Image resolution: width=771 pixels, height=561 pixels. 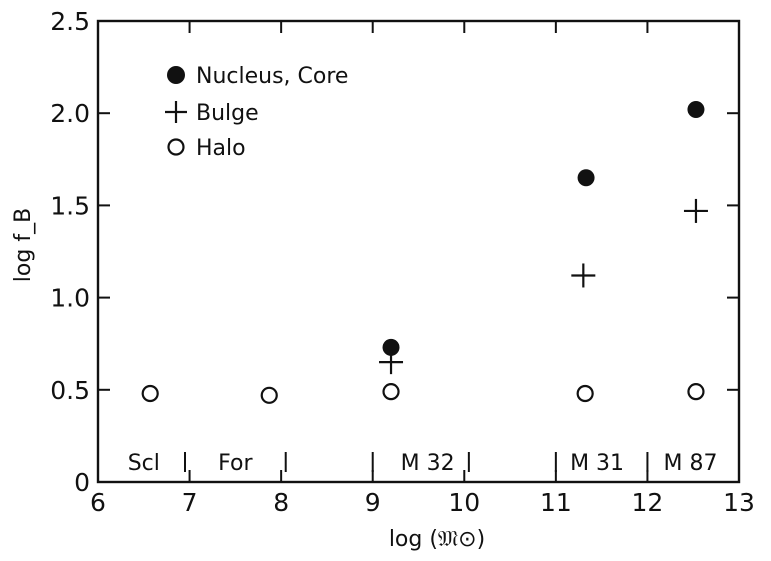 I want to click on x-tick-label: 6, so click(x=98, y=502).